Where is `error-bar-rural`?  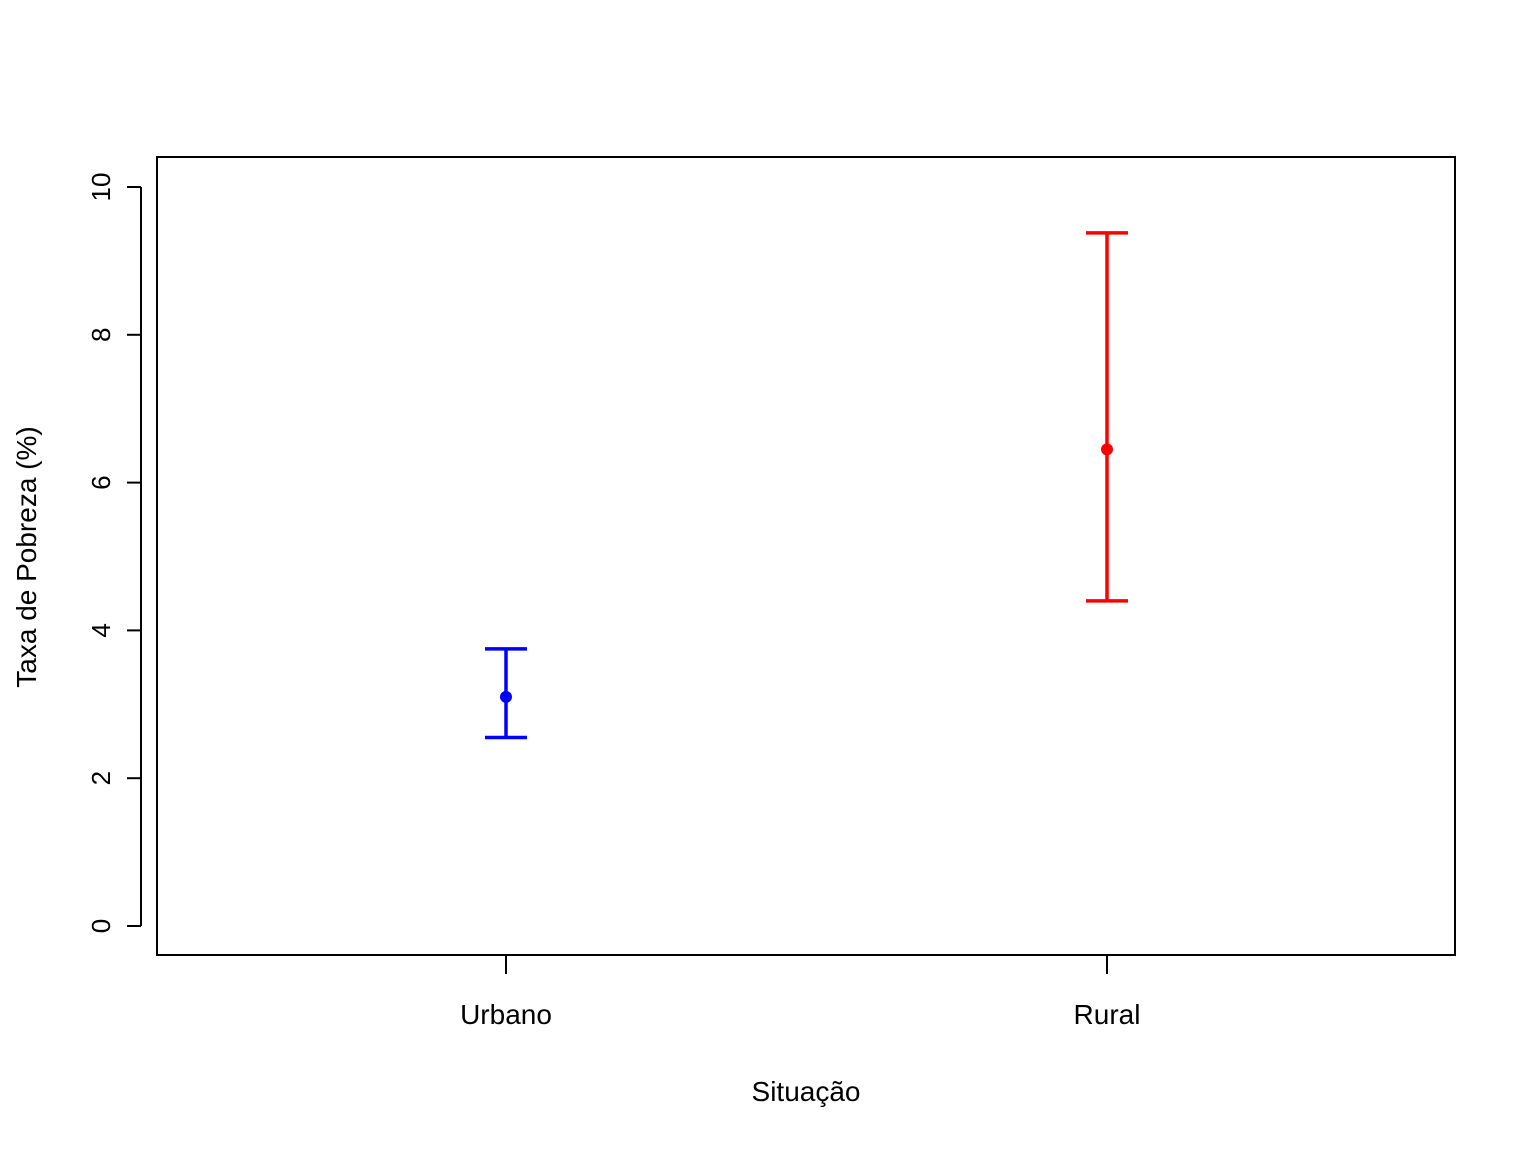 error-bar-rural is located at coordinates (1107, 417).